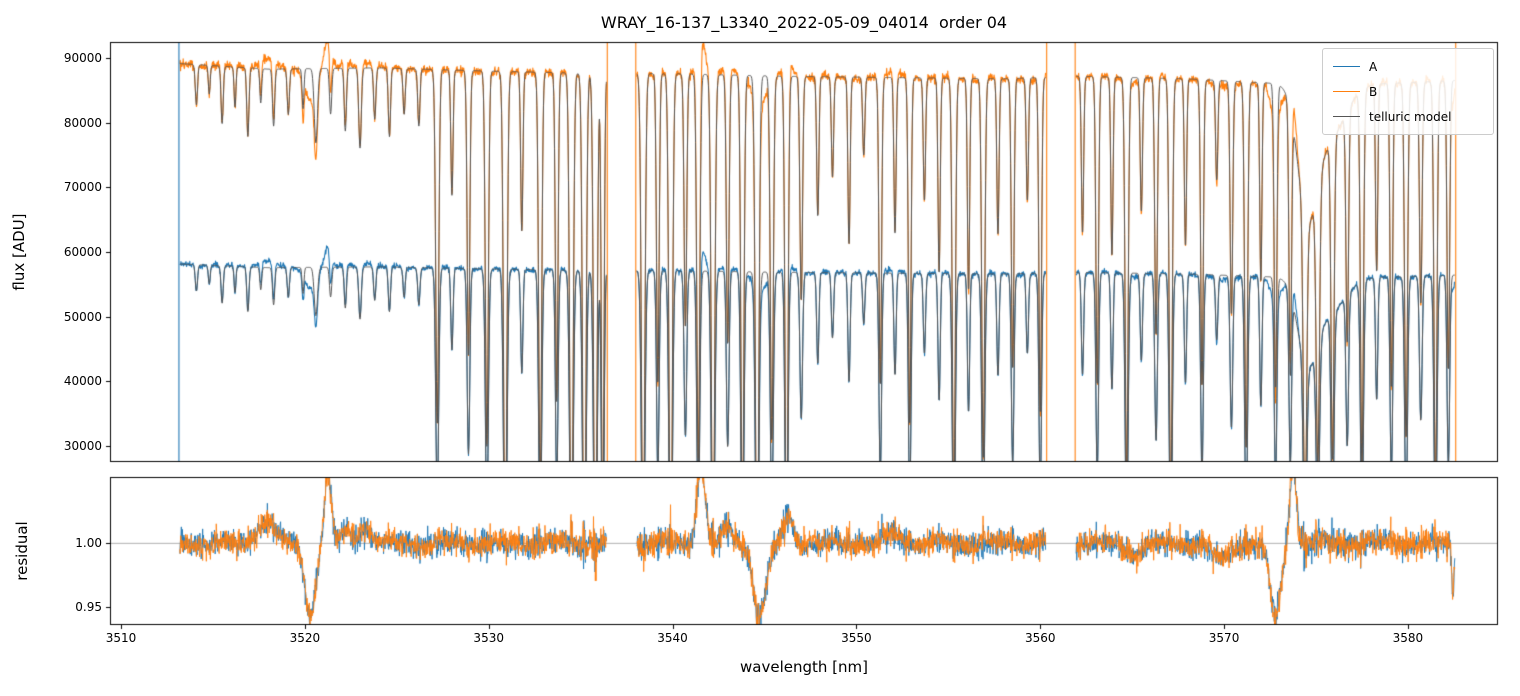 The width and height of the screenshot is (1520, 696). What do you see at coordinates (82, 445) in the screenshot?
I see `flux-tick-label: 30000` at bounding box center [82, 445].